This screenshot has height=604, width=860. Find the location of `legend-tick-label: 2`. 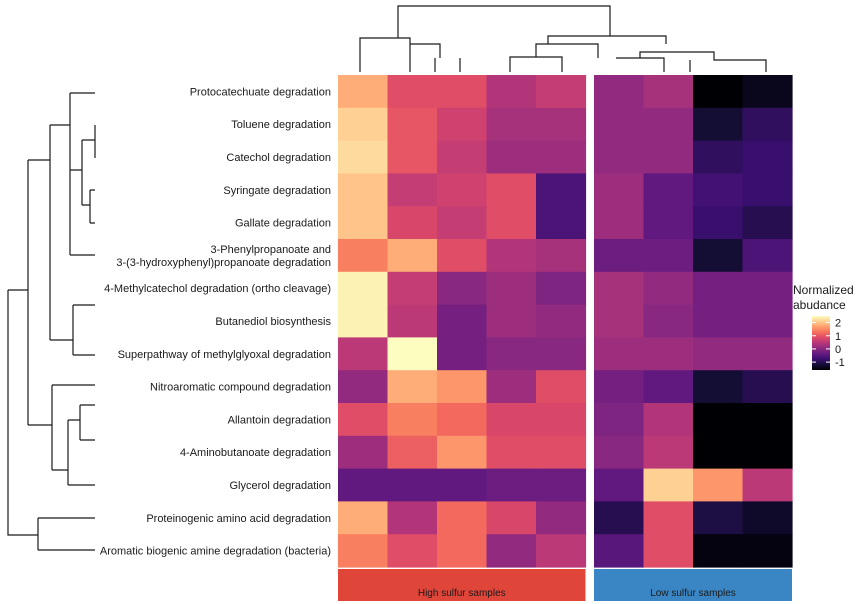

legend-tick-label: 2 is located at coordinates (838, 324).